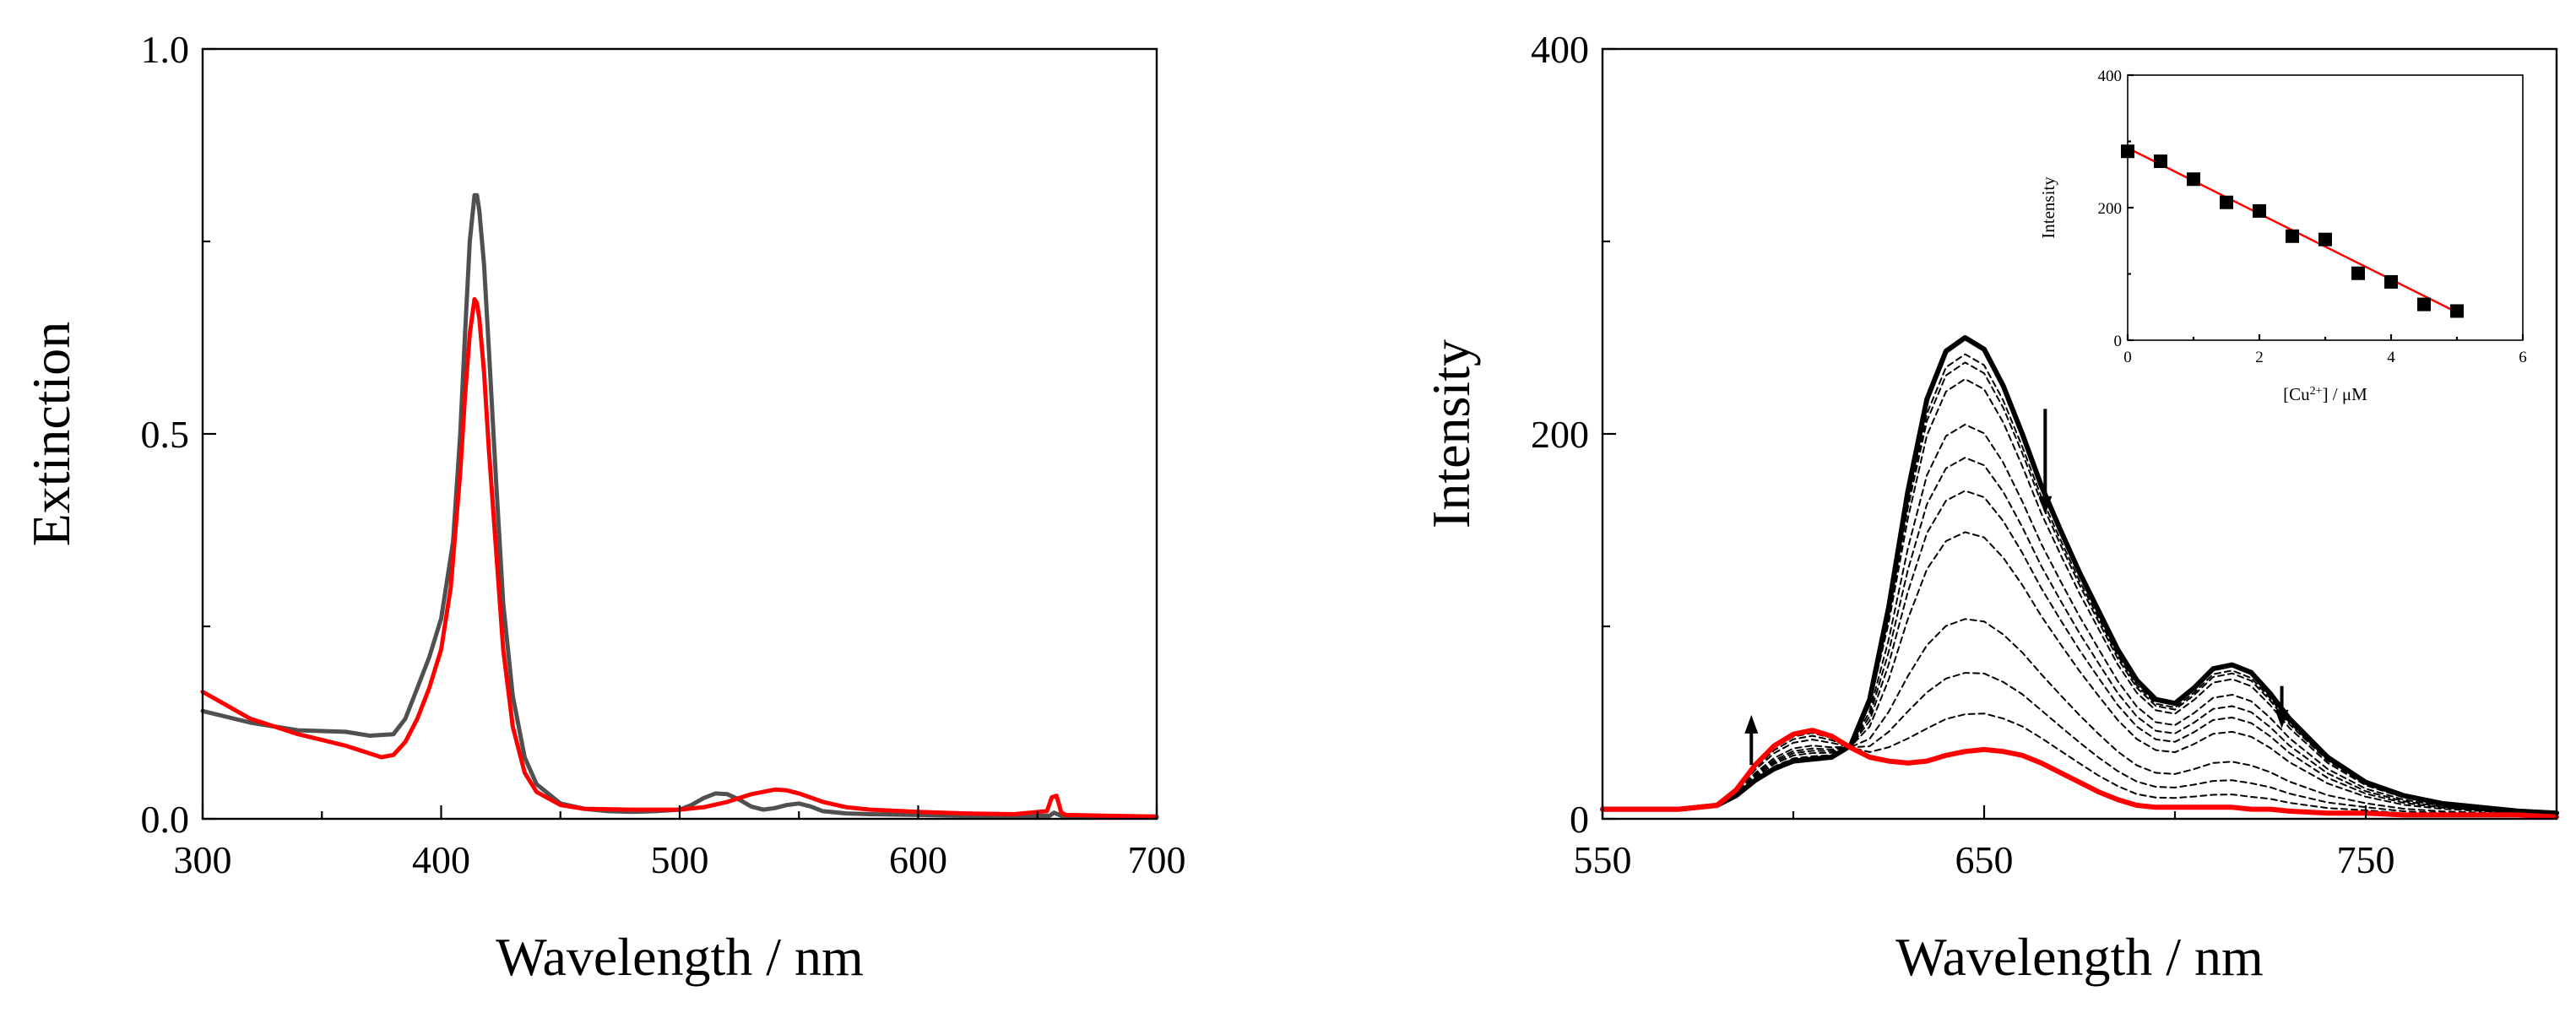 The width and height of the screenshot is (2576, 1013). I want to click on extinction-x-ticks: 300 400 500 600 700, so click(680, 843).